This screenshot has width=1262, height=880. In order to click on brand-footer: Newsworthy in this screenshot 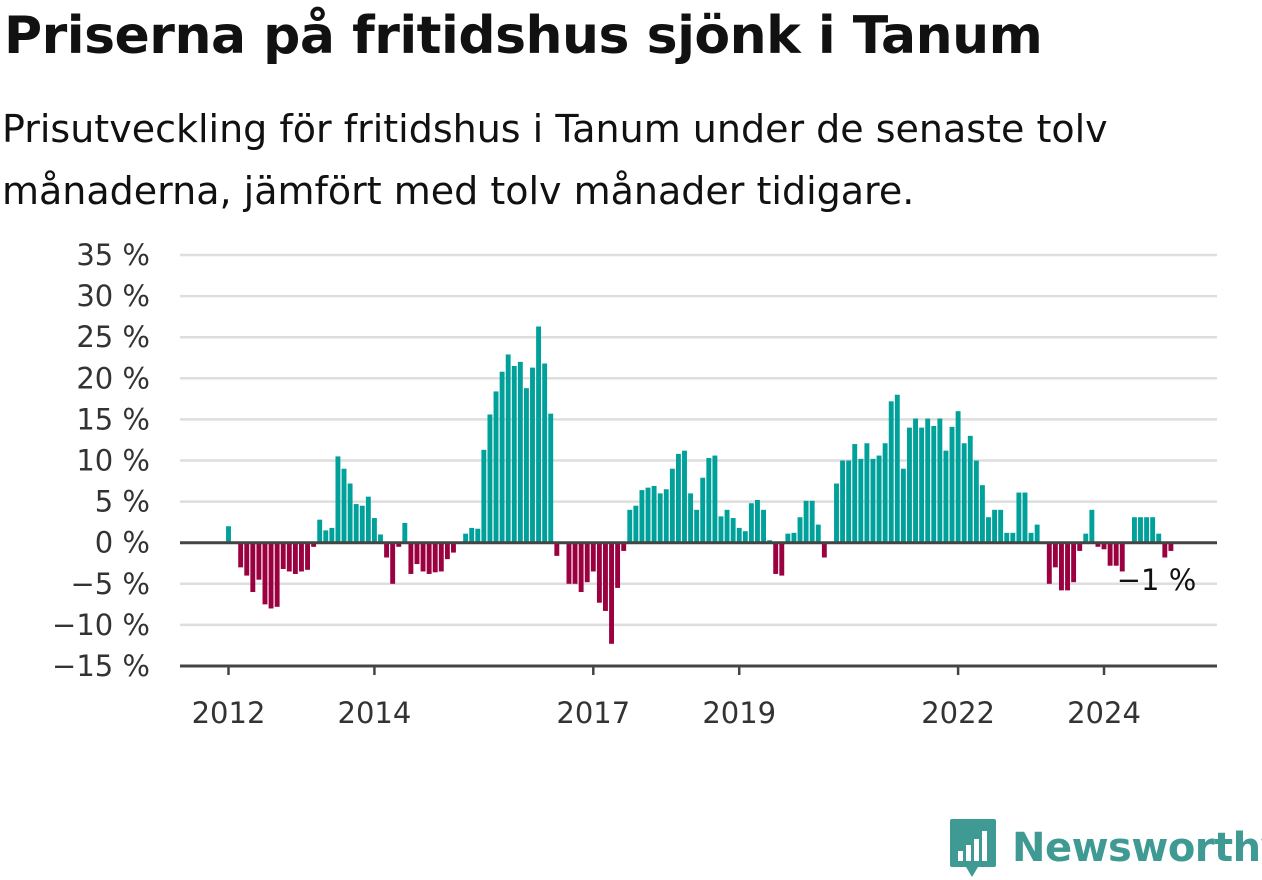, I will do `click(1105, 848)`.